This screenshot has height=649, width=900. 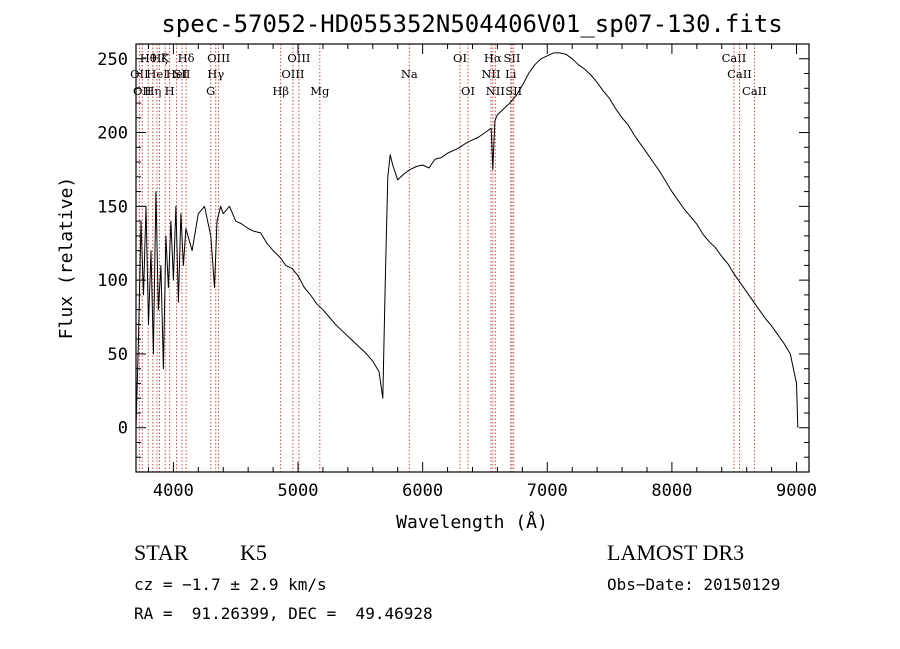 I want to click on object-class: STAR, so click(x=161, y=552).